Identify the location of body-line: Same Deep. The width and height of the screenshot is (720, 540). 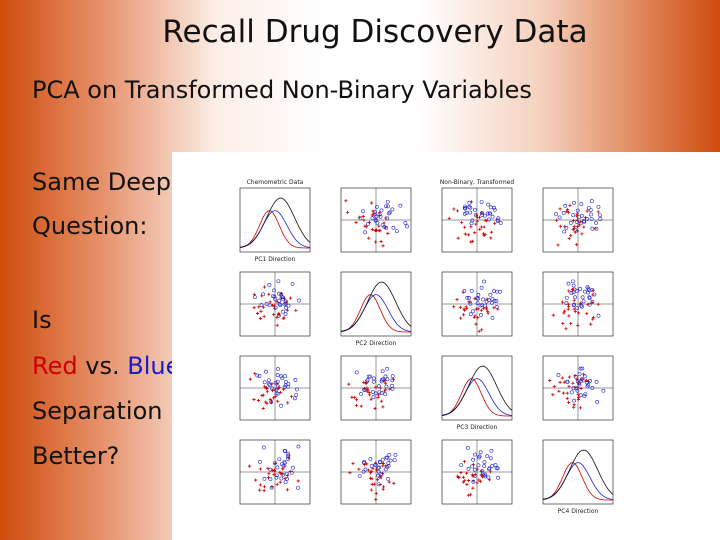
(101, 182).